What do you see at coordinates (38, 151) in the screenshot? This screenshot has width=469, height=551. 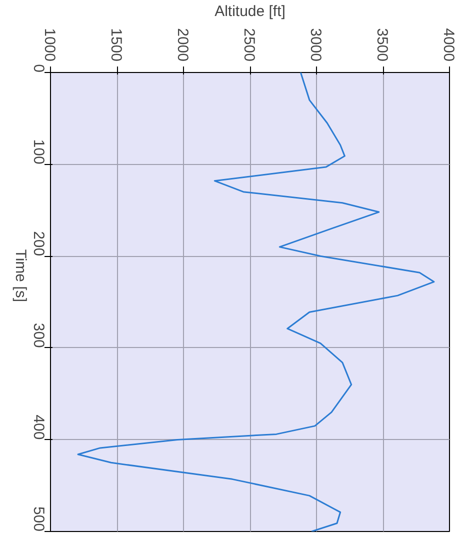 I see `y-tick-label: 100` at bounding box center [38, 151].